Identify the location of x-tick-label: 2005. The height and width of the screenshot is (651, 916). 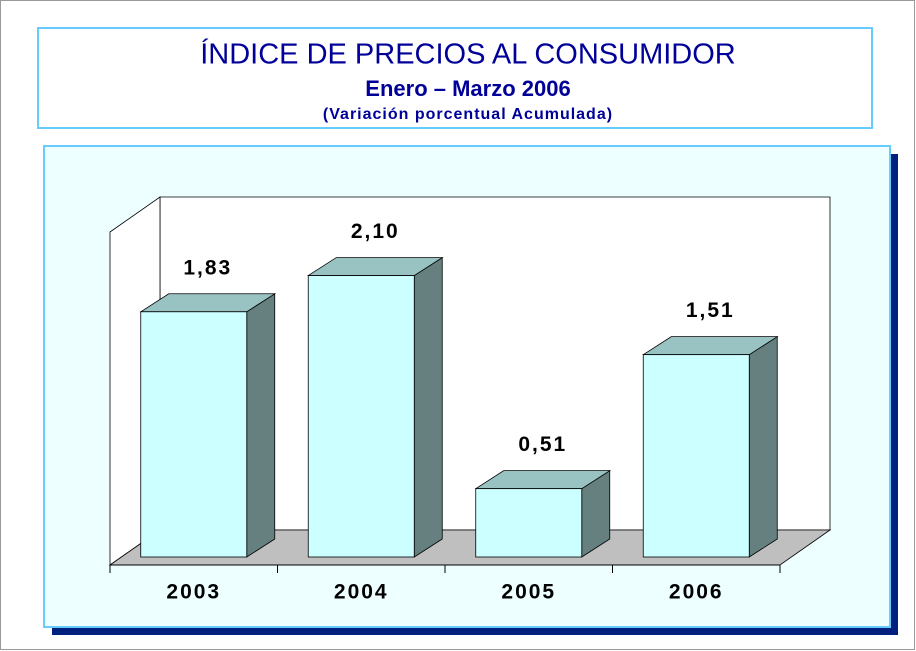
(528, 592).